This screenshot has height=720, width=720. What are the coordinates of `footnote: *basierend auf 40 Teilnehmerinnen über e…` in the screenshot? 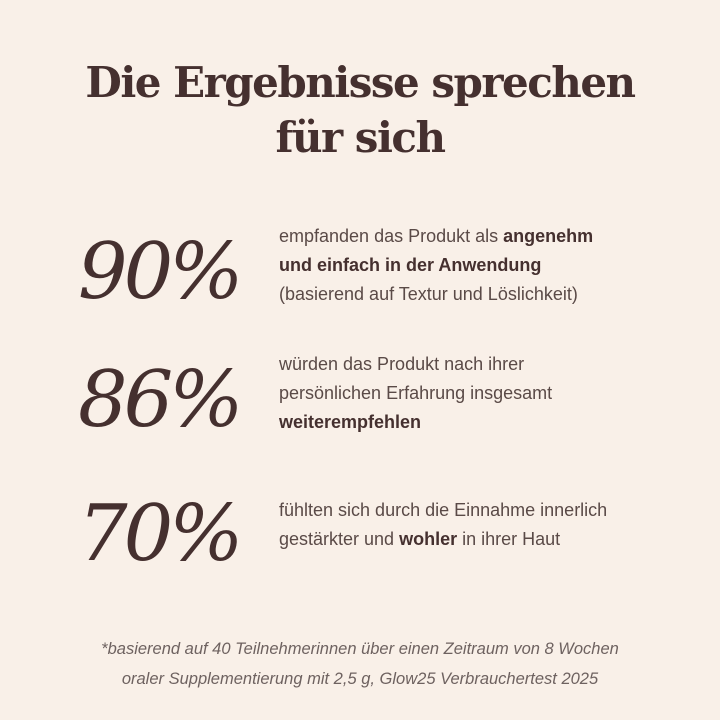 It's located at (360, 664).